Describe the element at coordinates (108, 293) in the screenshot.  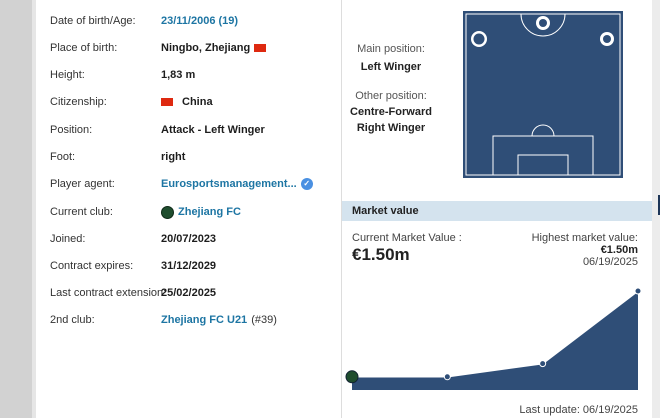
I see `field-label: Last contract extension:` at that location.